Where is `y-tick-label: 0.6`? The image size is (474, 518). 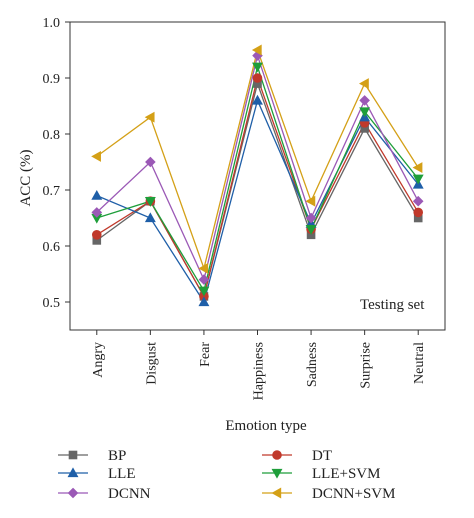 y-tick-label: 0.6 is located at coordinates (52, 247).